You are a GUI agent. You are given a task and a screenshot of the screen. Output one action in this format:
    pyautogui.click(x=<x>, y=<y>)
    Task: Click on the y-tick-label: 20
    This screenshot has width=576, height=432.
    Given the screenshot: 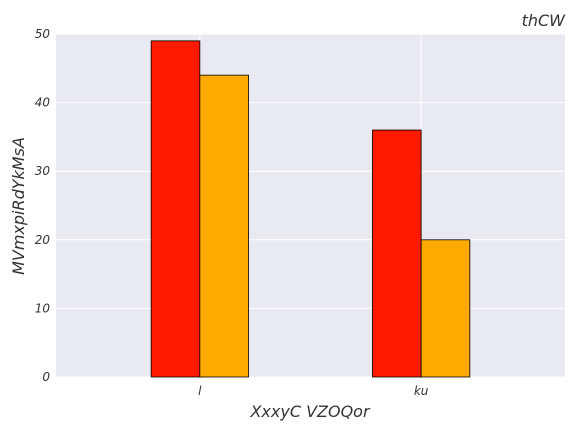 What is the action you would take?
    pyautogui.click(x=43, y=240)
    